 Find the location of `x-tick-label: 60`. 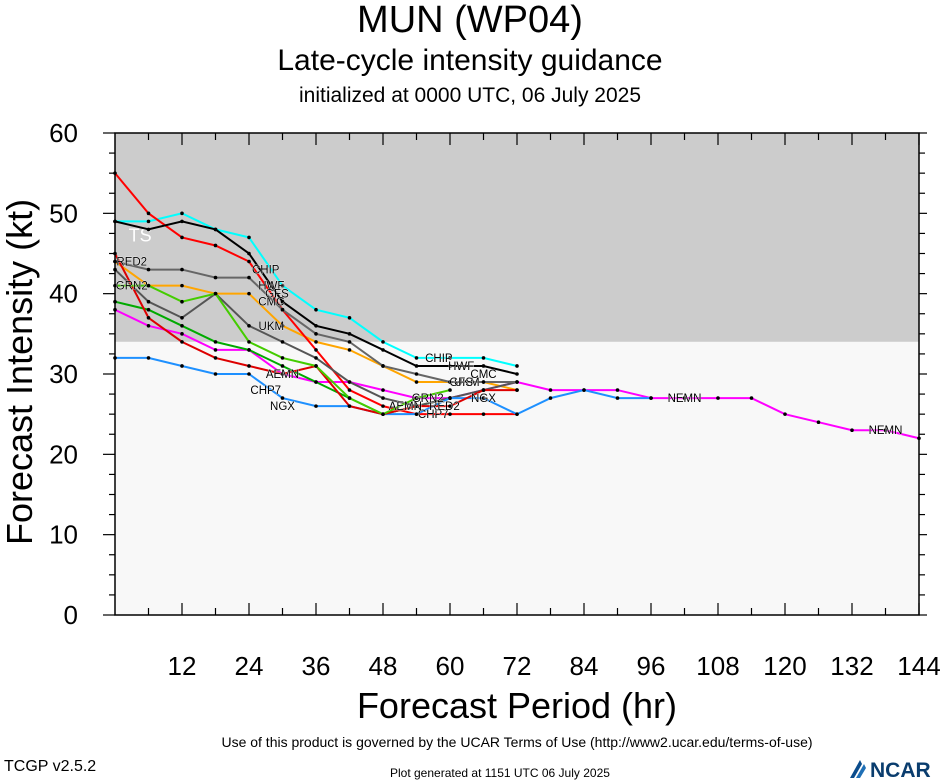

x-tick-label: 60 is located at coordinates (450, 666).